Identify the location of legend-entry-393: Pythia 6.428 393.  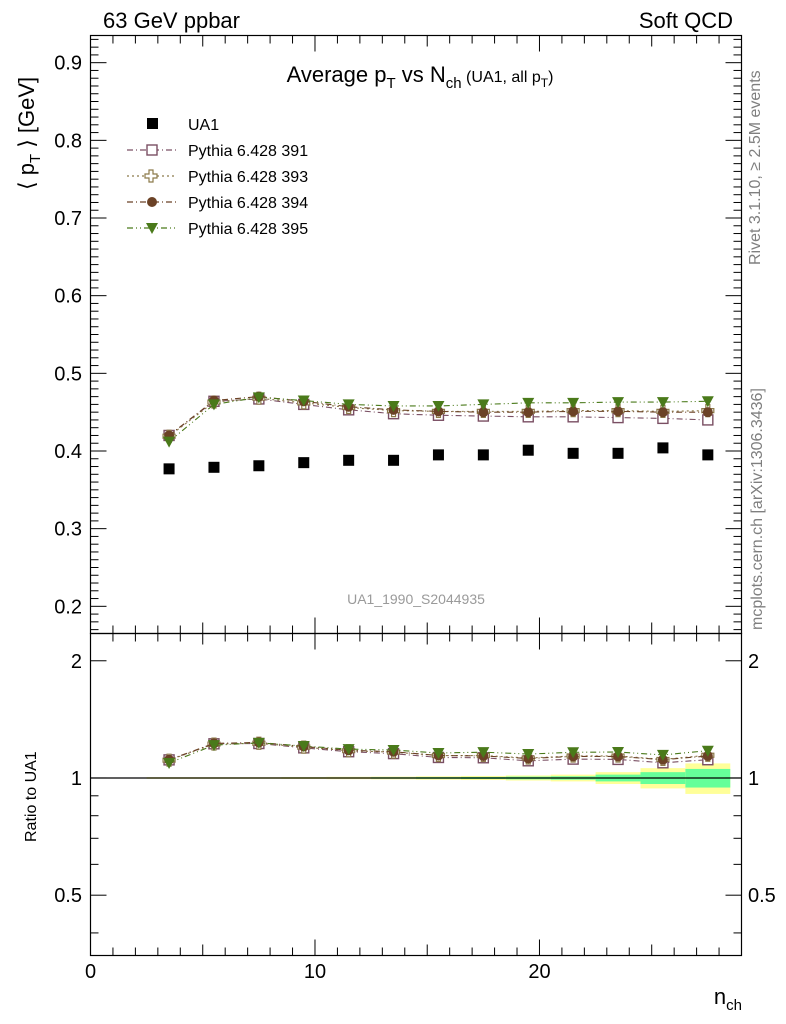
(217, 177).